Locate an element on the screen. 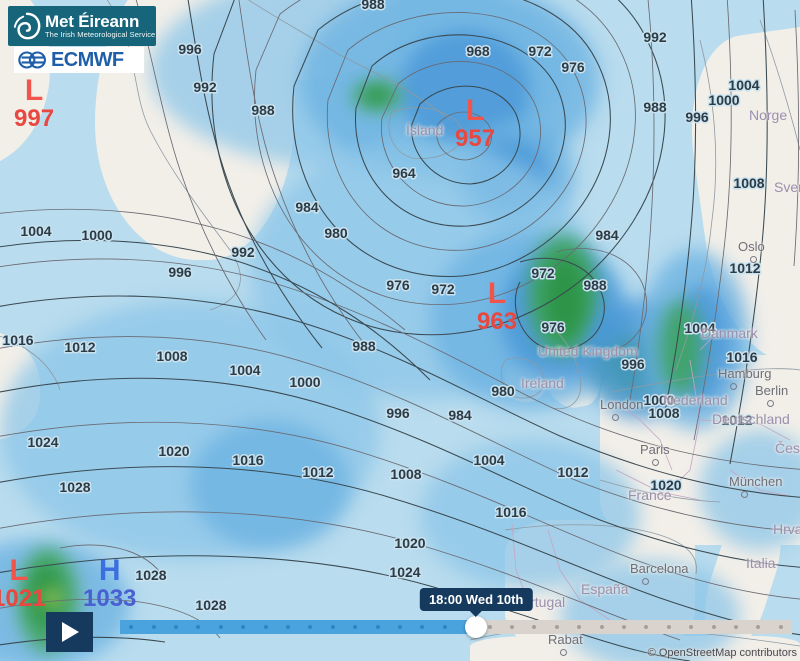 The height and width of the screenshot is (661, 800). ecmwf-name: ECMWF is located at coordinates (87, 59).